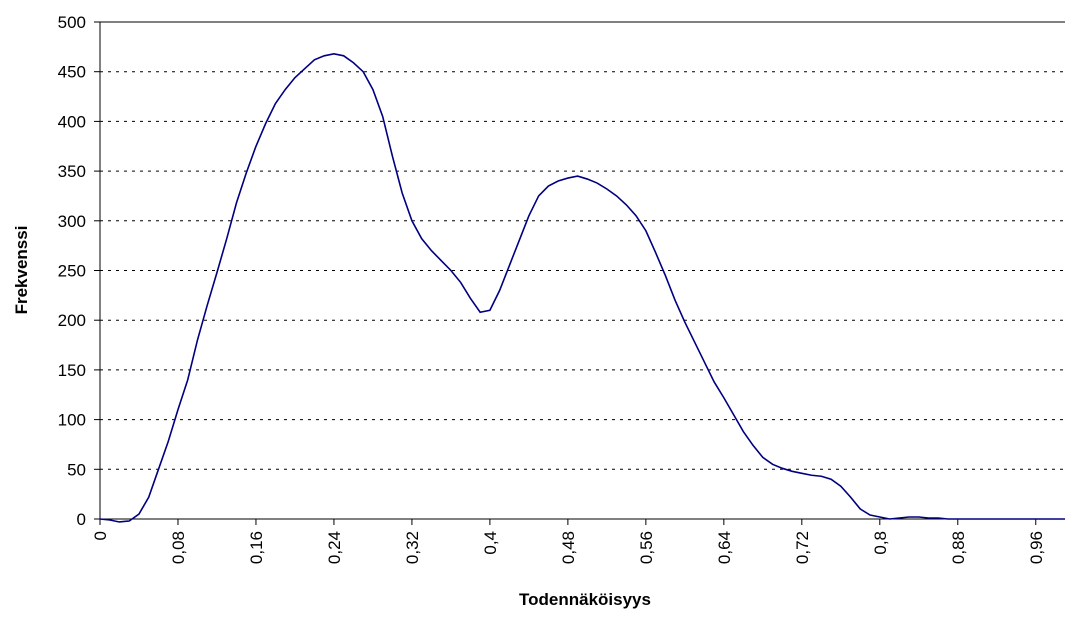  I want to click on y-tick-label: 500, so click(72, 22).